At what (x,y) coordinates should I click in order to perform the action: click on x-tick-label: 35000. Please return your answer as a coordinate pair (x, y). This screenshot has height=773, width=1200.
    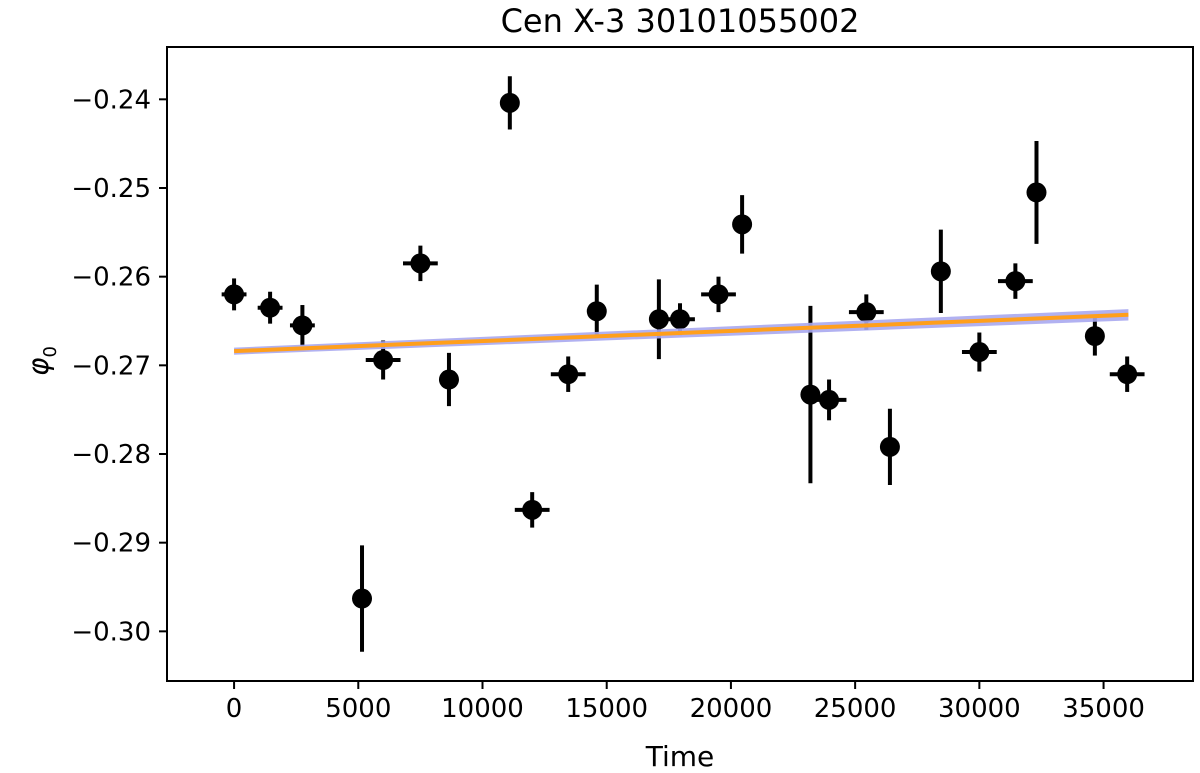
    Looking at the image, I should click on (1103, 709).